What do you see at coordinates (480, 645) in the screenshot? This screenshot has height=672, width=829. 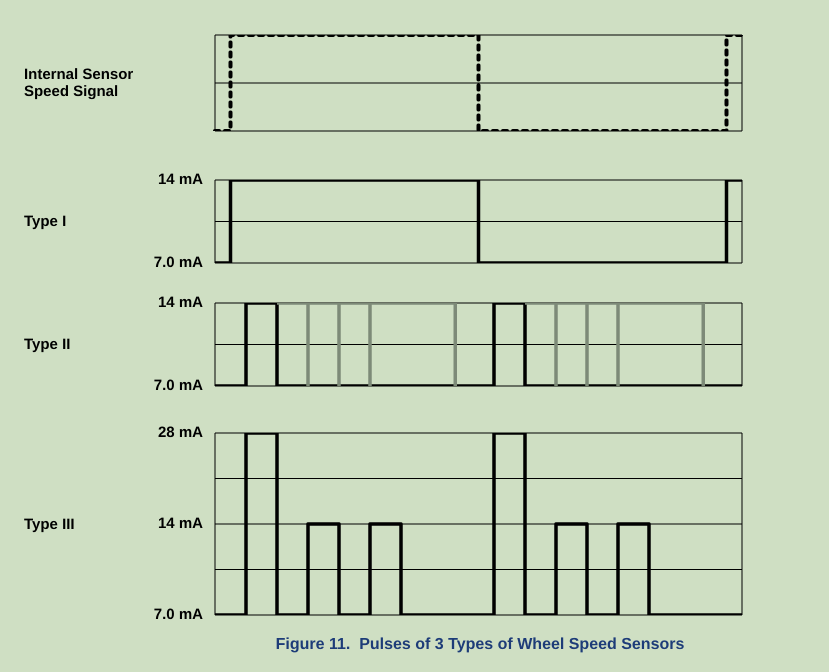 I see `caption: Figure 11. Pulses of 3 Types of Wheel Speed Sensors` at bounding box center [480, 645].